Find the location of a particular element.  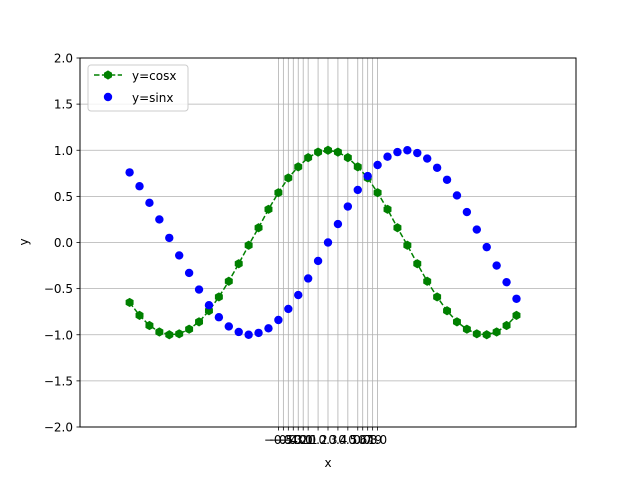

y-axis-ticks: −2.0 −1.5 −1.0 −0.5 0.0 0.5 1.0 1.5 2.0 is located at coordinates (62, 243).